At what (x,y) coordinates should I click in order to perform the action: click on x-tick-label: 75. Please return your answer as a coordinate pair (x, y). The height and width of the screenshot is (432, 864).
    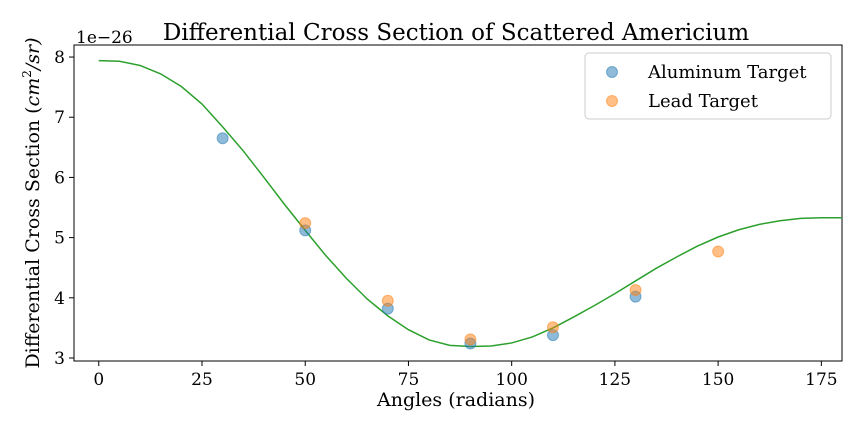
    Looking at the image, I should click on (409, 380).